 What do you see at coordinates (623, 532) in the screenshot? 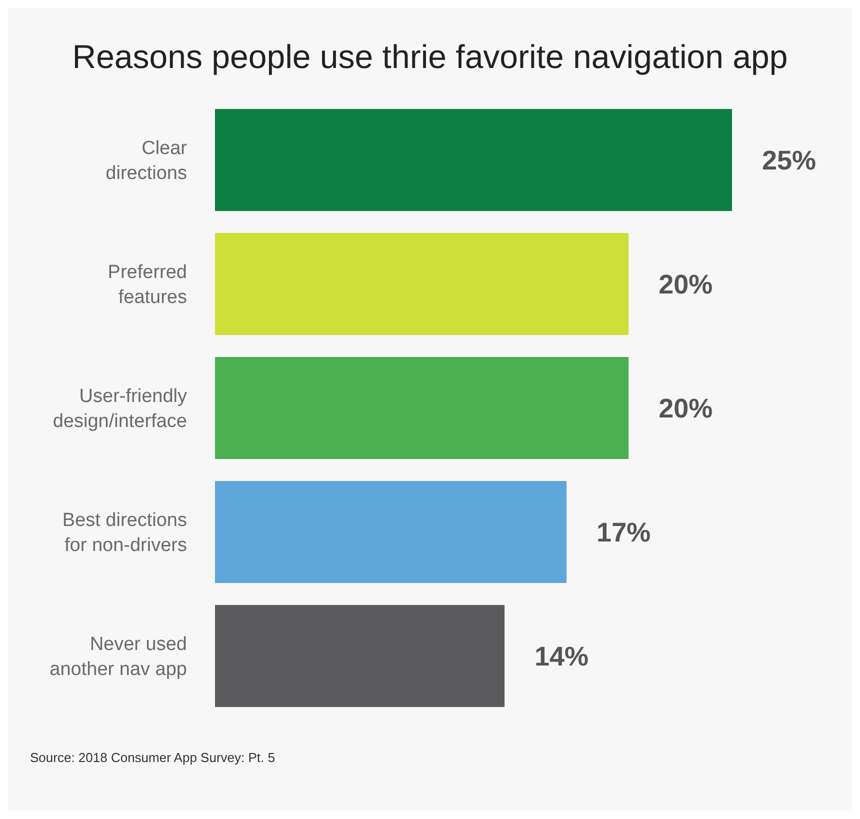
I see `data-label: 17%` at bounding box center [623, 532].